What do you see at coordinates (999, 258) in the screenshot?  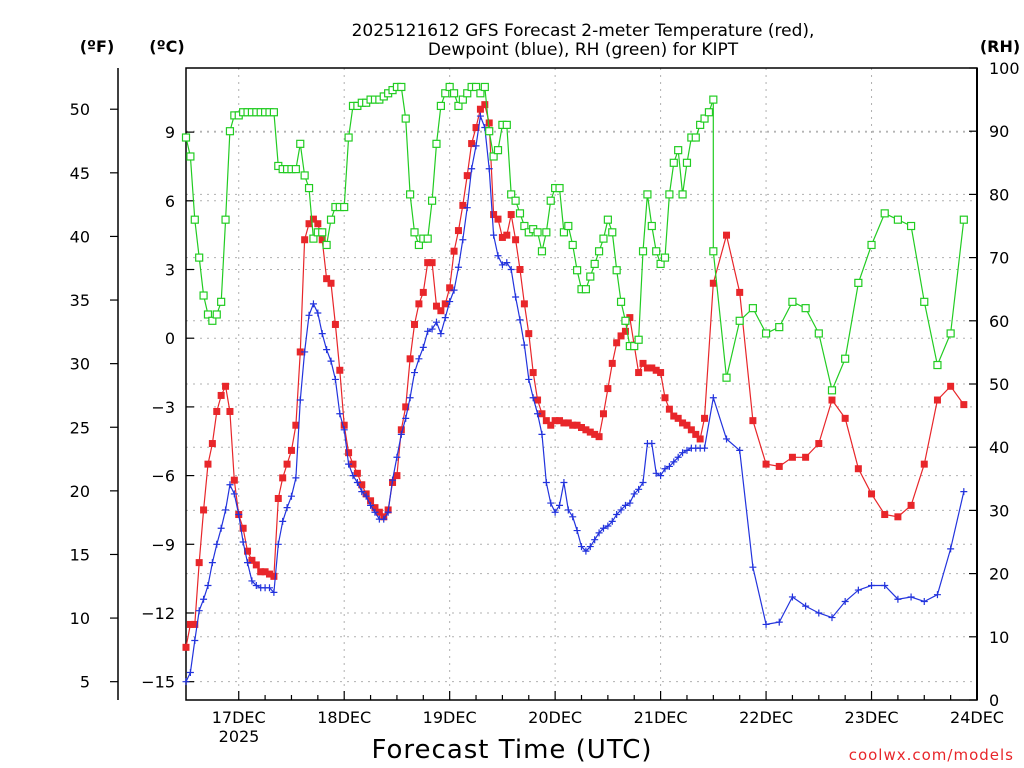 I see `rh-tick-label: 70` at bounding box center [999, 258].